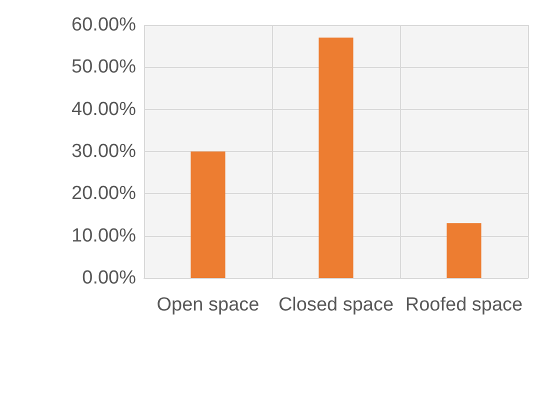 The height and width of the screenshot is (402, 560). I want to click on x-tick-label: Open space, so click(208, 305).